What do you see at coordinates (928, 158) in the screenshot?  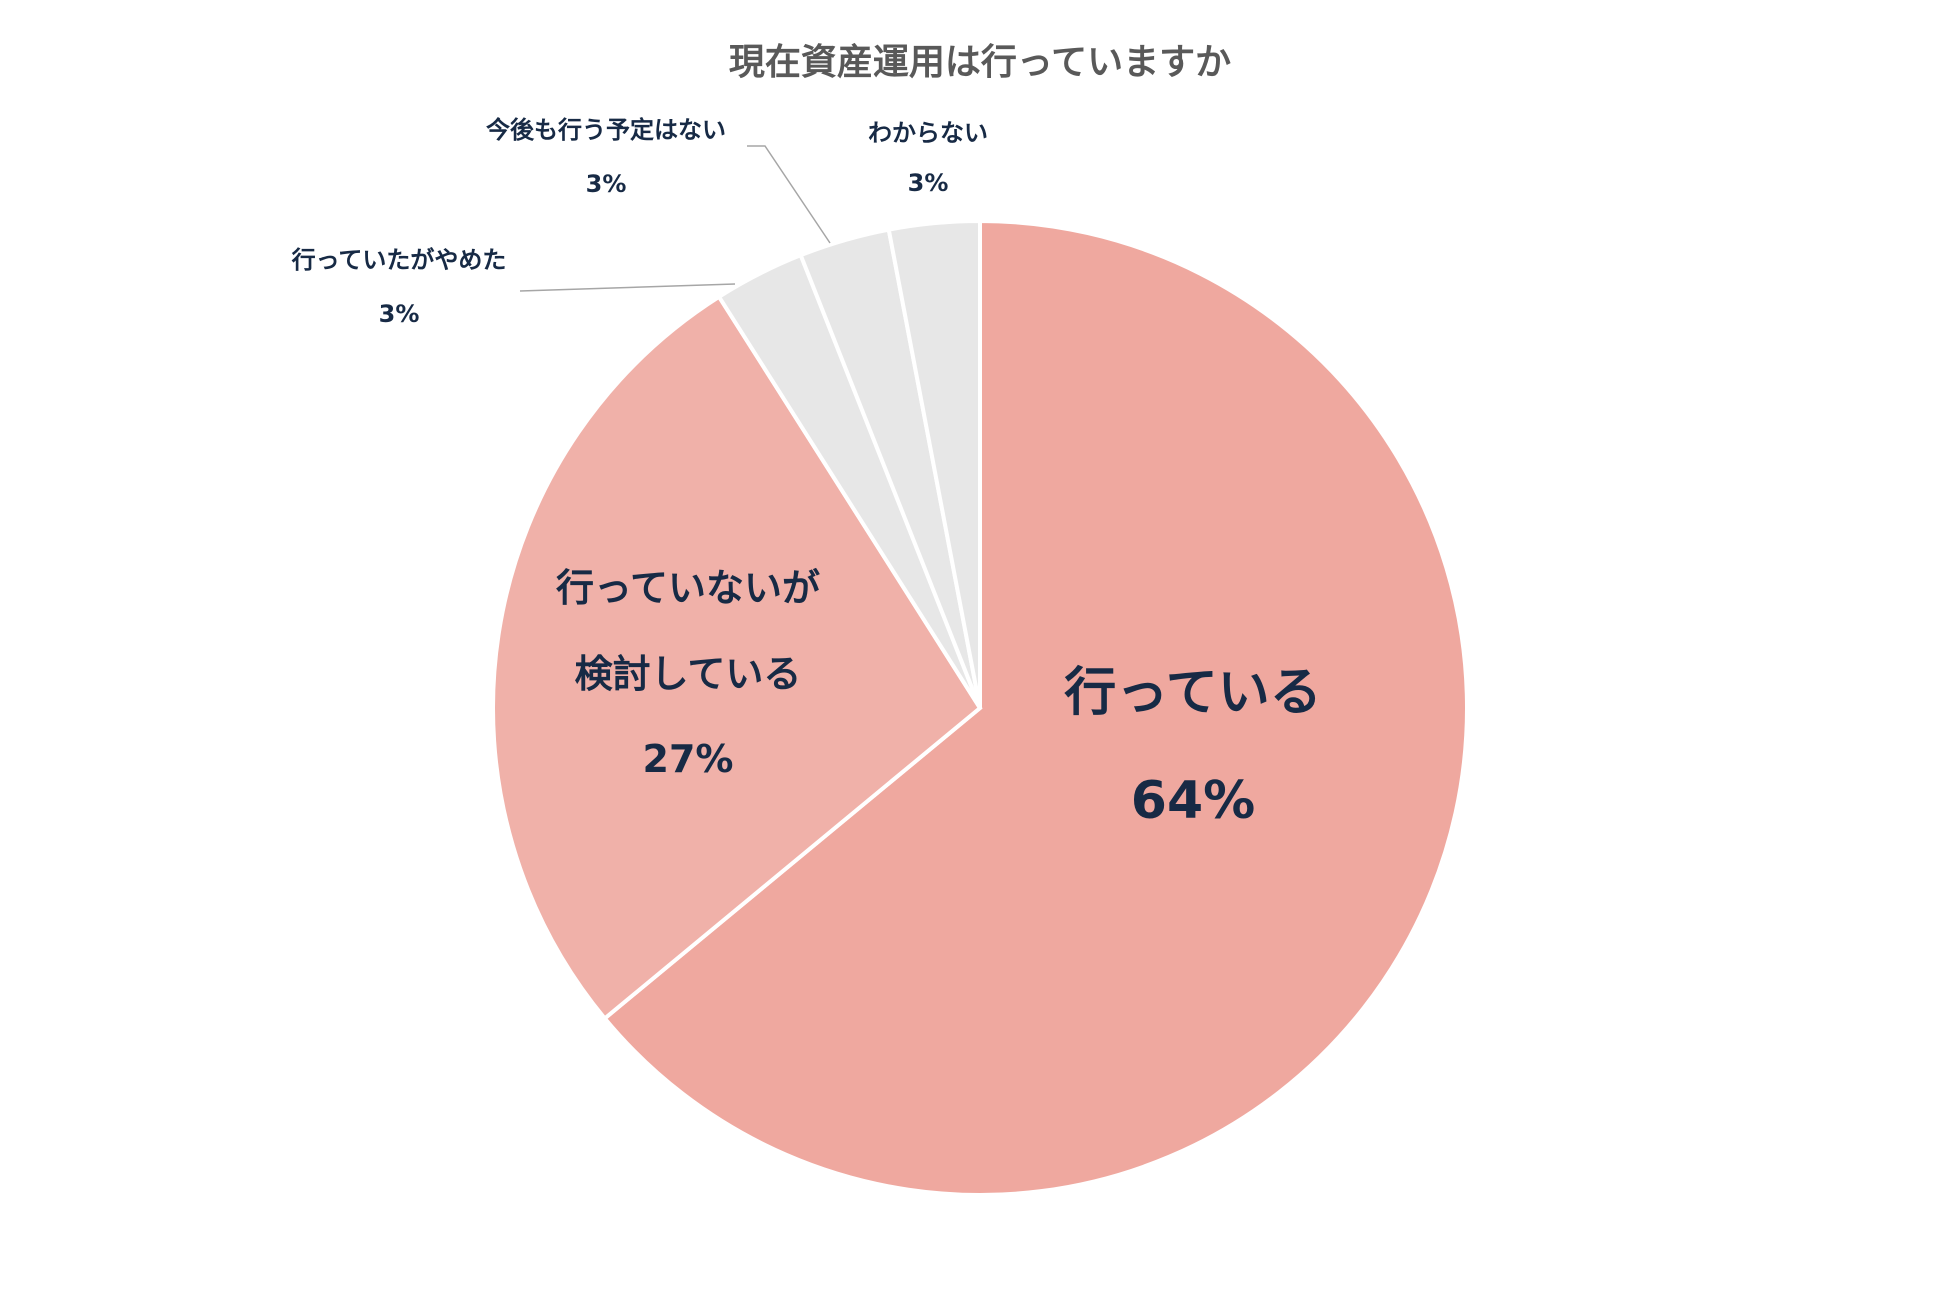 I see `slice-label: わからない 3%` at bounding box center [928, 158].